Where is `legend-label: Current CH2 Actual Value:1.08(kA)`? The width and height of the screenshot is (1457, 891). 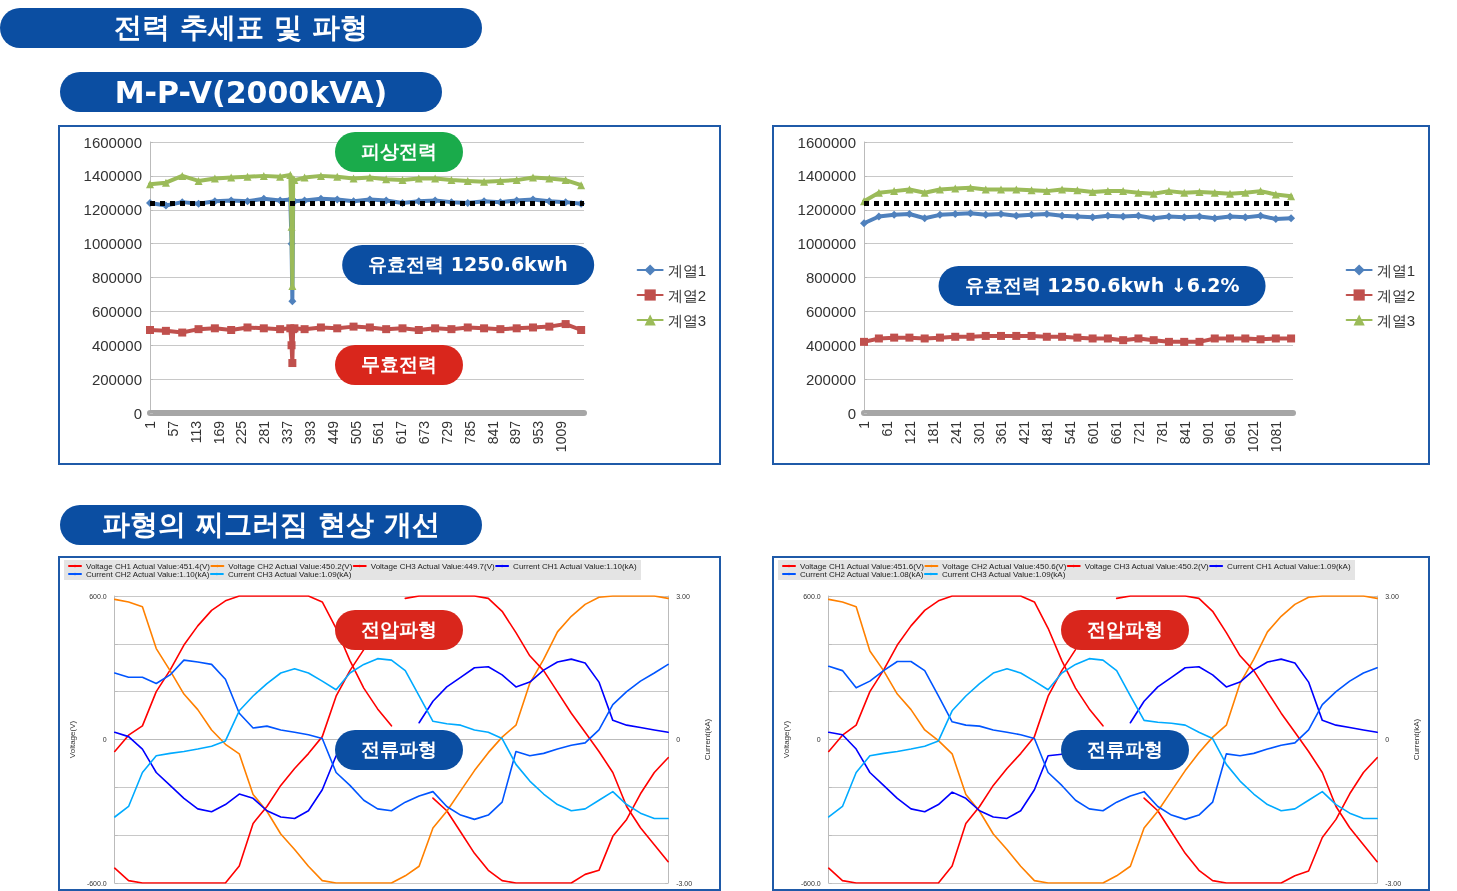 legend-label: Current CH2 Actual Value:1.08(kA) is located at coordinates (862, 574).